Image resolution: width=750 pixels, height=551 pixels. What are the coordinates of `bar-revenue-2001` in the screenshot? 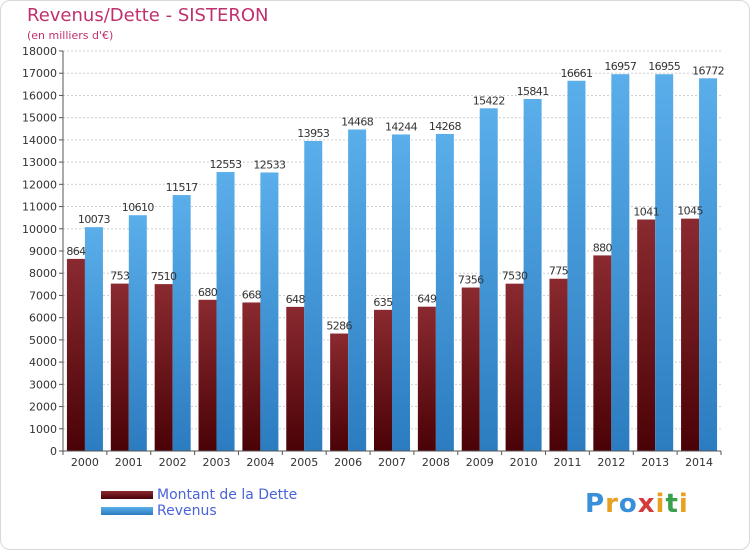 It's located at (137, 333).